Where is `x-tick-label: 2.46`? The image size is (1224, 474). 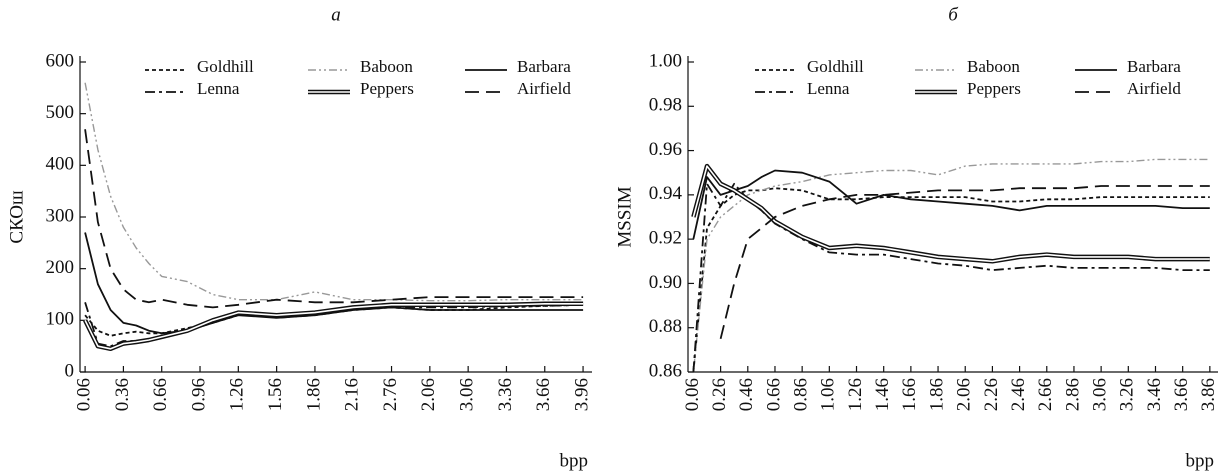 x-tick-label: 2.46 is located at coordinates (1018, 394).